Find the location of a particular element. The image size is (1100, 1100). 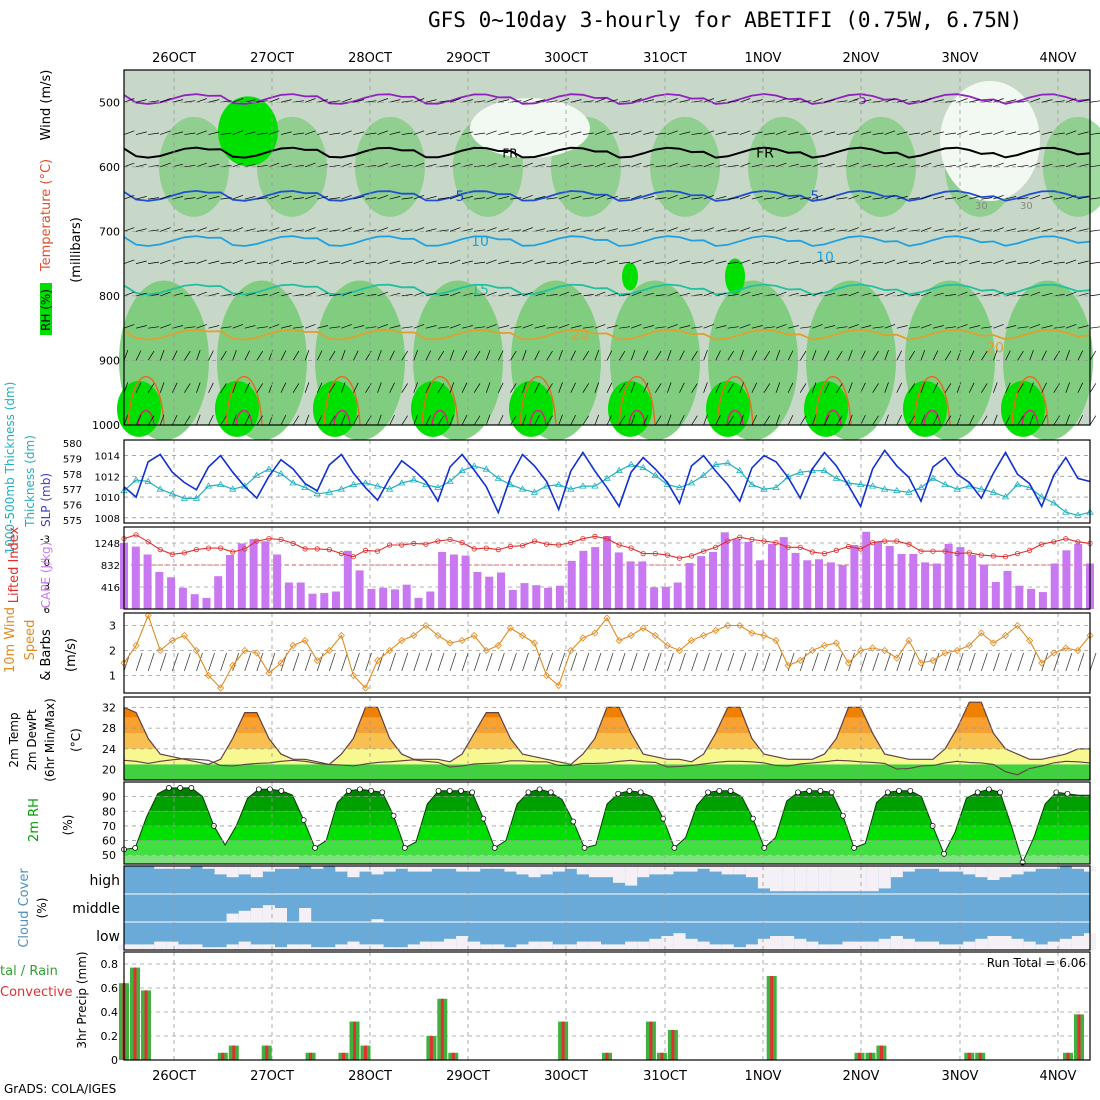

date-label-bottom: 31OCT is located at coordinates (665, 1076).